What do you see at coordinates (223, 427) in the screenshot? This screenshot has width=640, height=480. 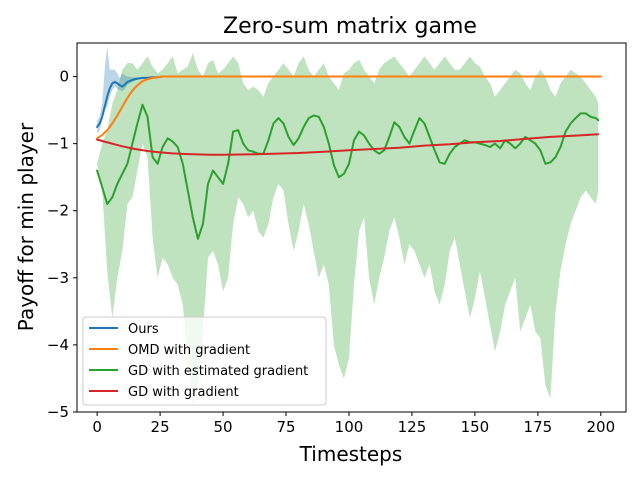 I see `x-tick-label: 50` at bounding box center [223, 427].